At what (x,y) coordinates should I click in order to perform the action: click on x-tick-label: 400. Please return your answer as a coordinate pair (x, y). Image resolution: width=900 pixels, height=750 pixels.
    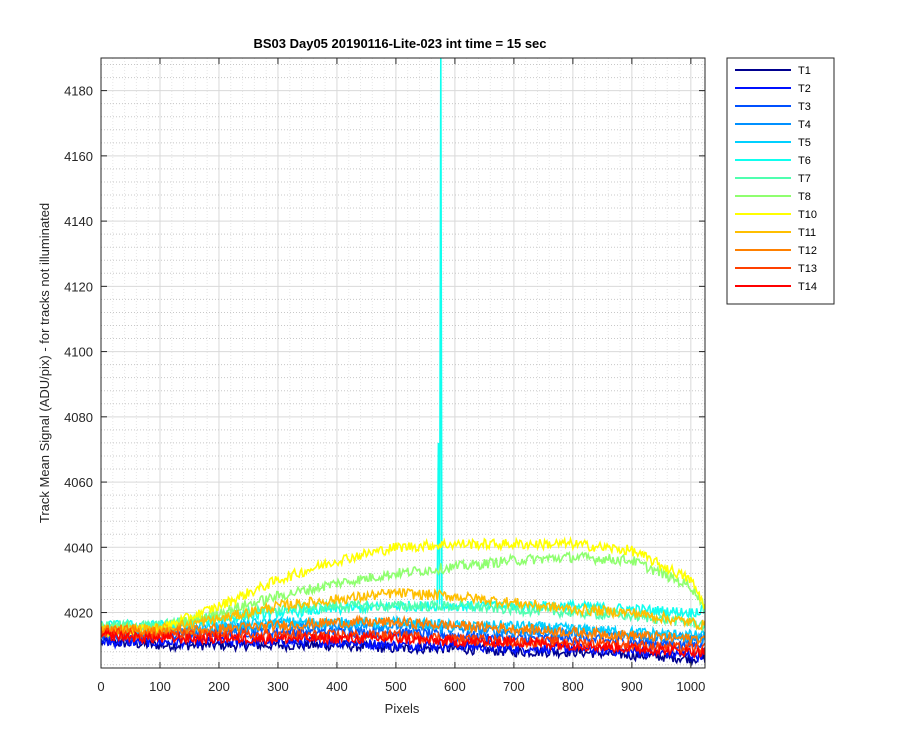
    Looking at the image, I should click on (337, 686).